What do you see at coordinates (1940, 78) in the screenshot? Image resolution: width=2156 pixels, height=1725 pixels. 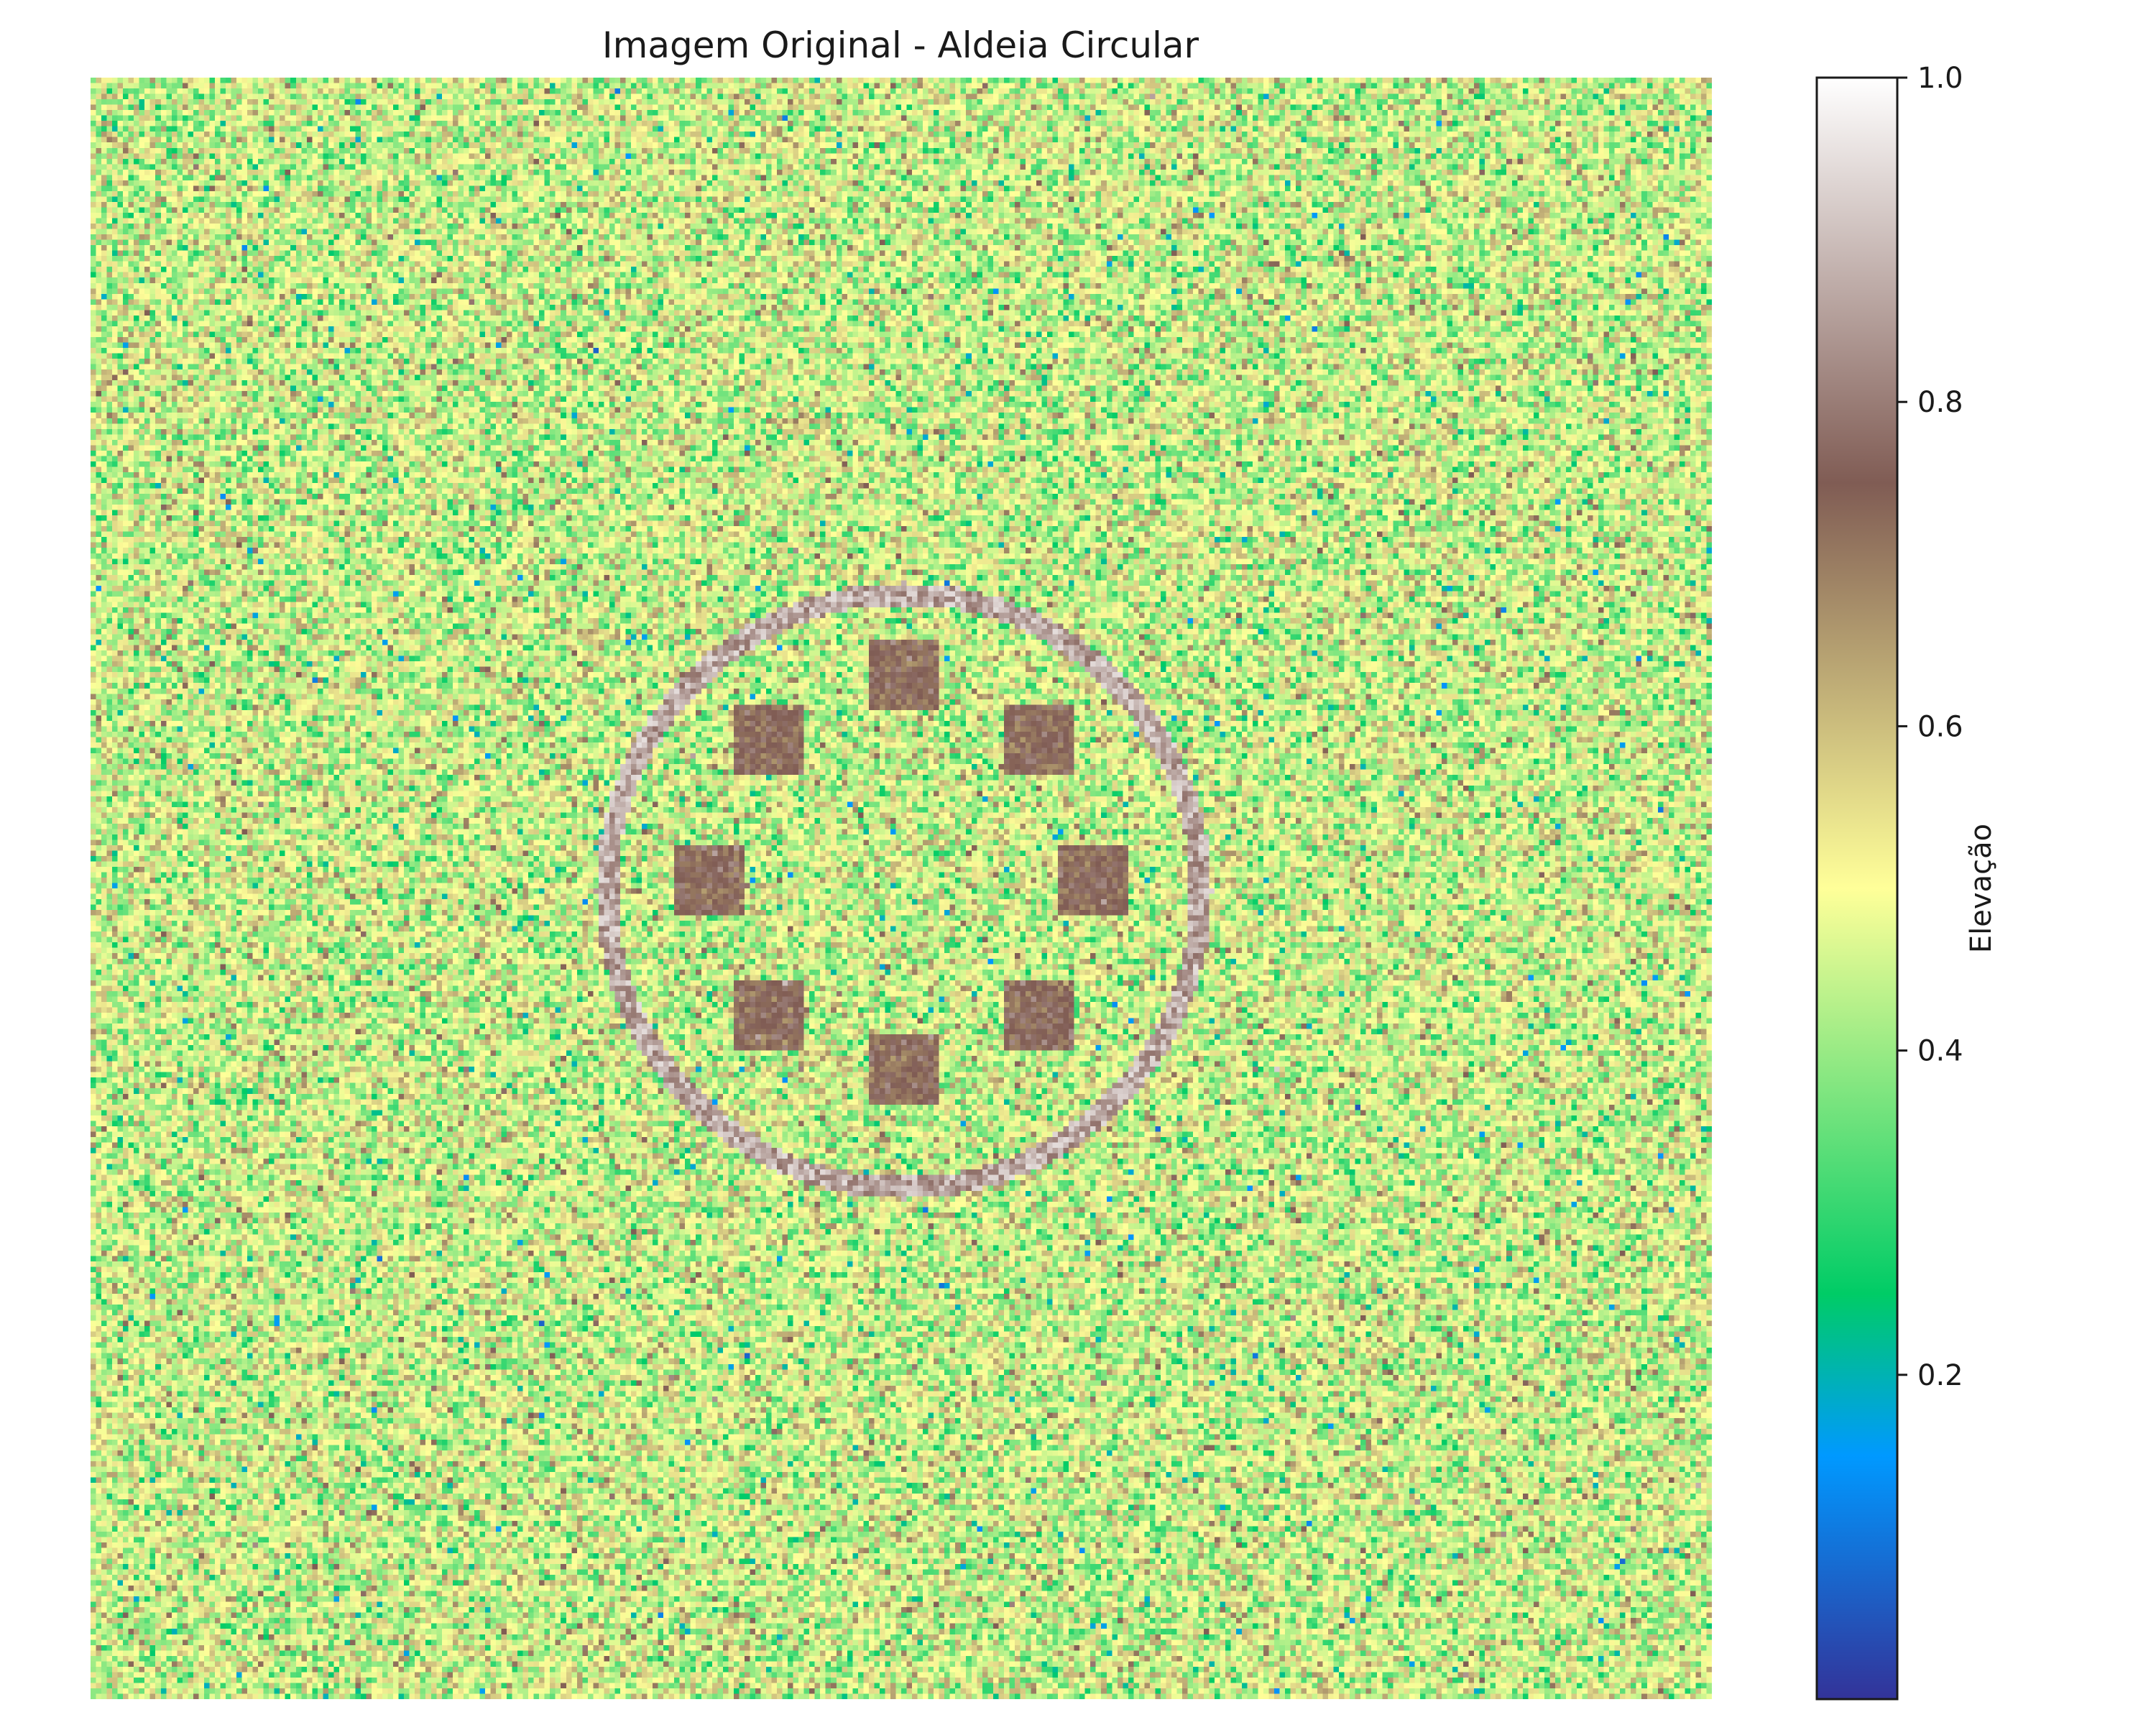 I see `colorbar-tick-label: 1.0` at bounding box center [1940, 78].